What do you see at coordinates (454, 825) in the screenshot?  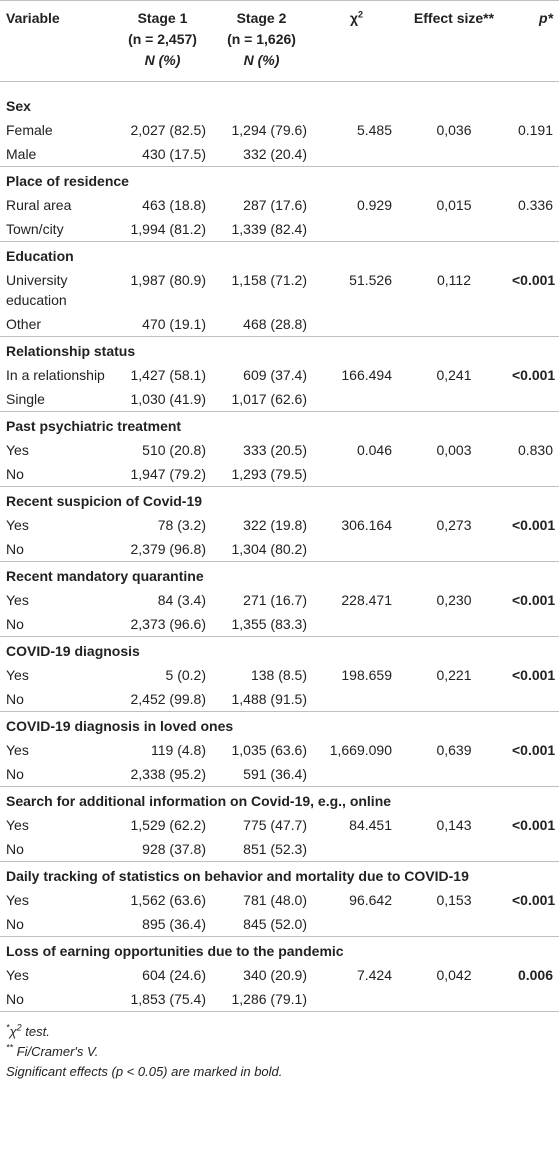 I see `effect-size-value: 0,143` at bounding box center [454, 825].